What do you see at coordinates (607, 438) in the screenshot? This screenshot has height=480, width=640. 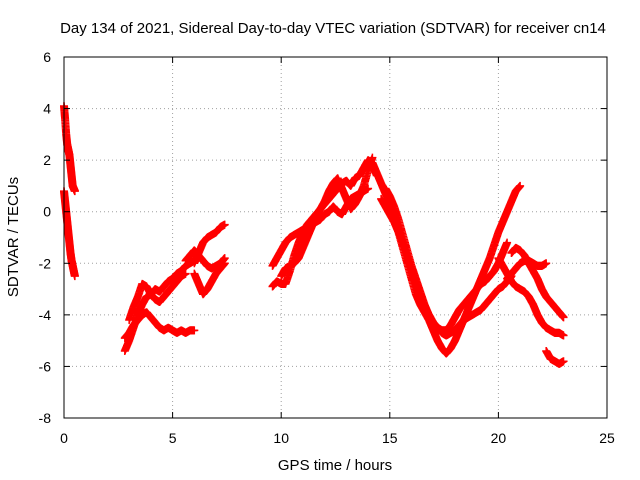 I see `x-tick-label: 25` at bounding box center [607, 438].